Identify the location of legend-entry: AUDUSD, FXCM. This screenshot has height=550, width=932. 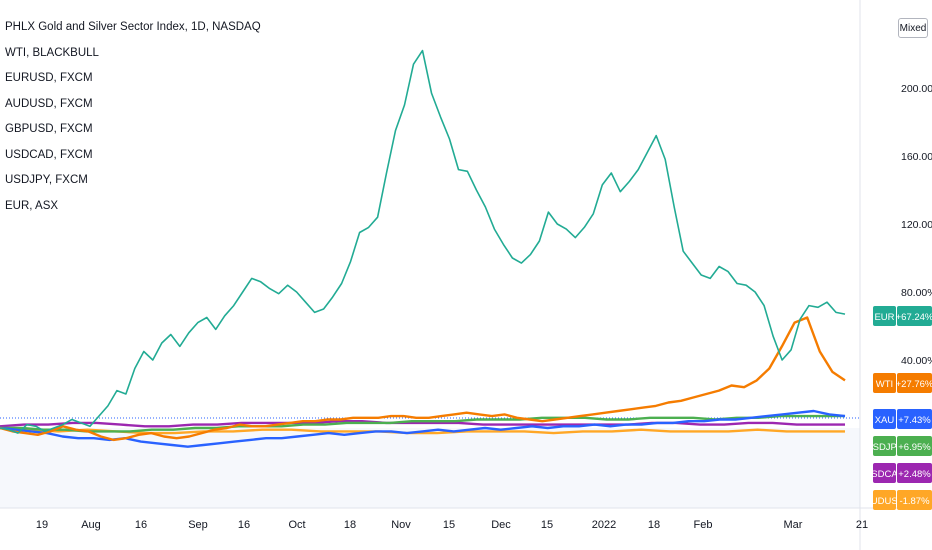
(49, 103).